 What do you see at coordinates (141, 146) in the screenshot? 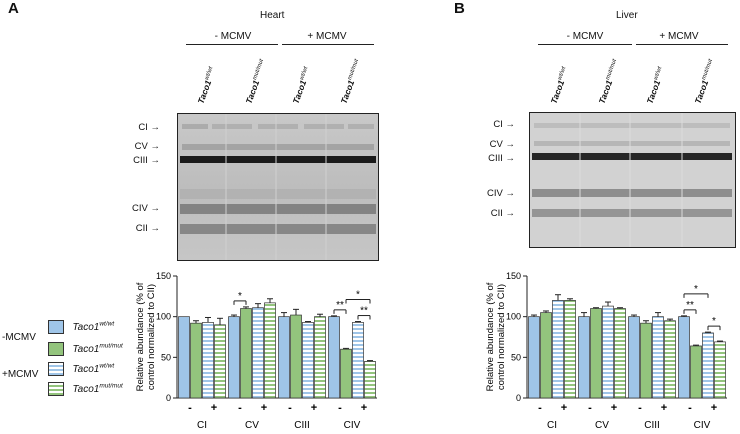
I see `band-name: CV` at bounding box center [141, 146].